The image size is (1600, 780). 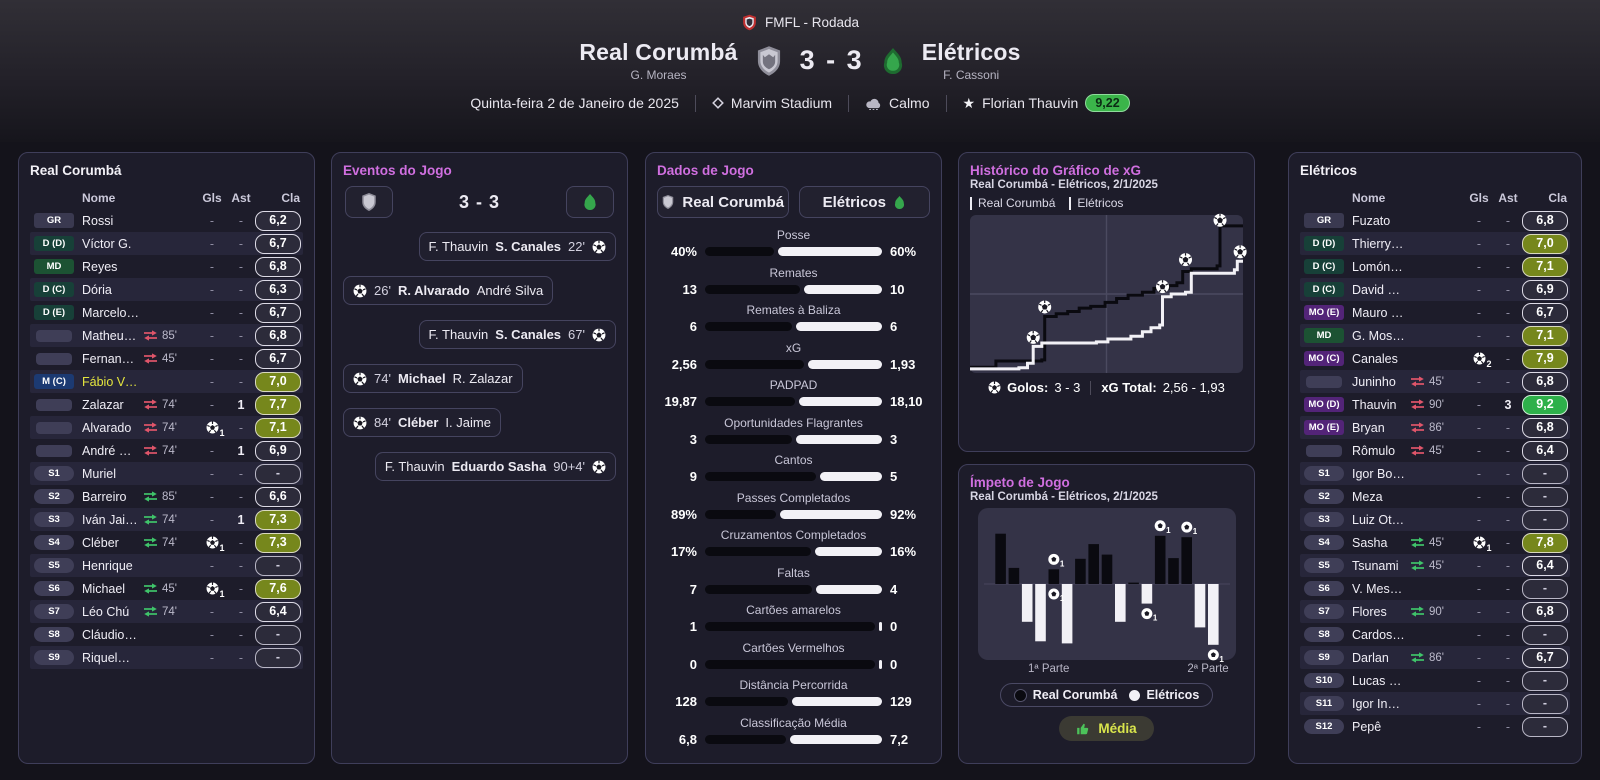 I want to click on player-name: Reyes, so click(x=100, y=266).